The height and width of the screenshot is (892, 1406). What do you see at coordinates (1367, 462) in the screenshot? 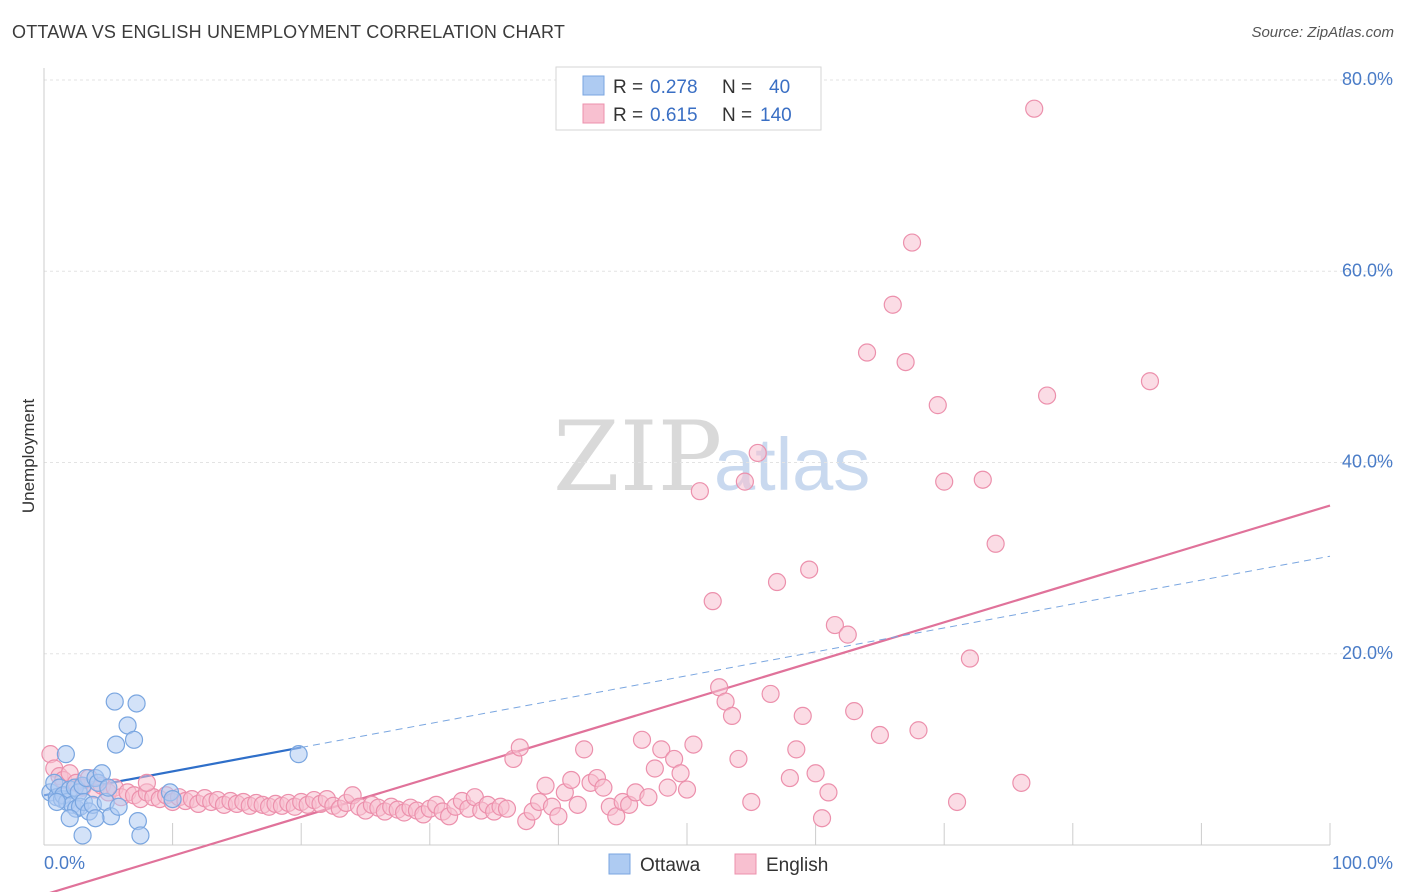
I see `y-tick-label: 40.0%` at bounding box center [1367, 462].